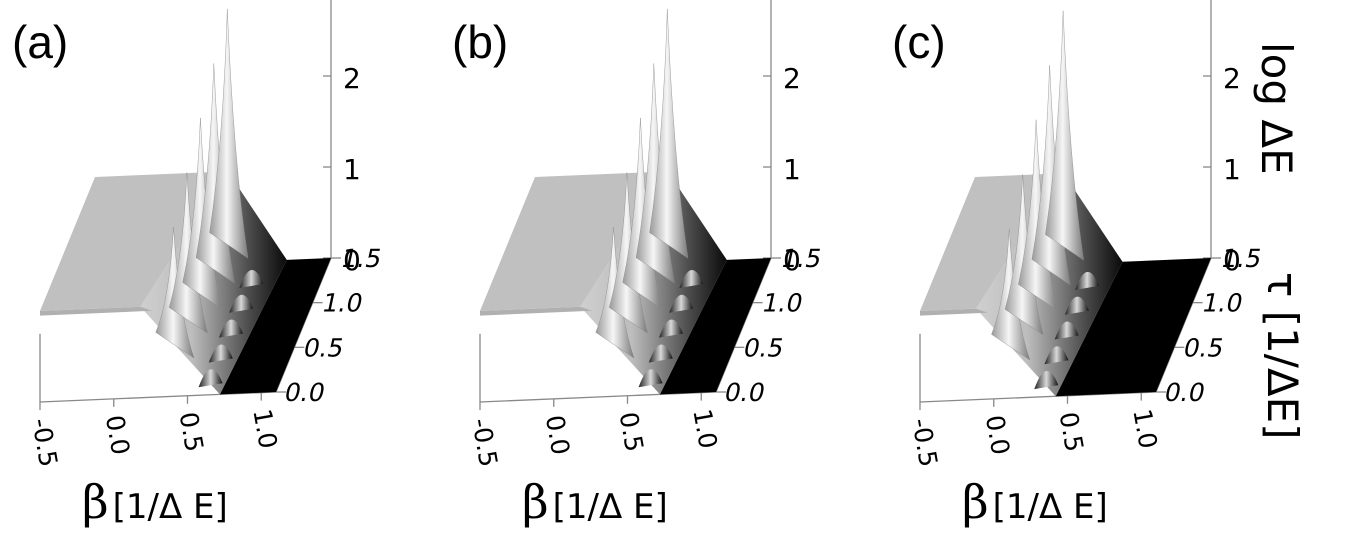 The width and height of the screenshot is (1370, 533). What do you see at coordinates (1276, 108) in the screenshot?
I see `z-axis-label: log ΔE` at bounding box center [1276, 108].